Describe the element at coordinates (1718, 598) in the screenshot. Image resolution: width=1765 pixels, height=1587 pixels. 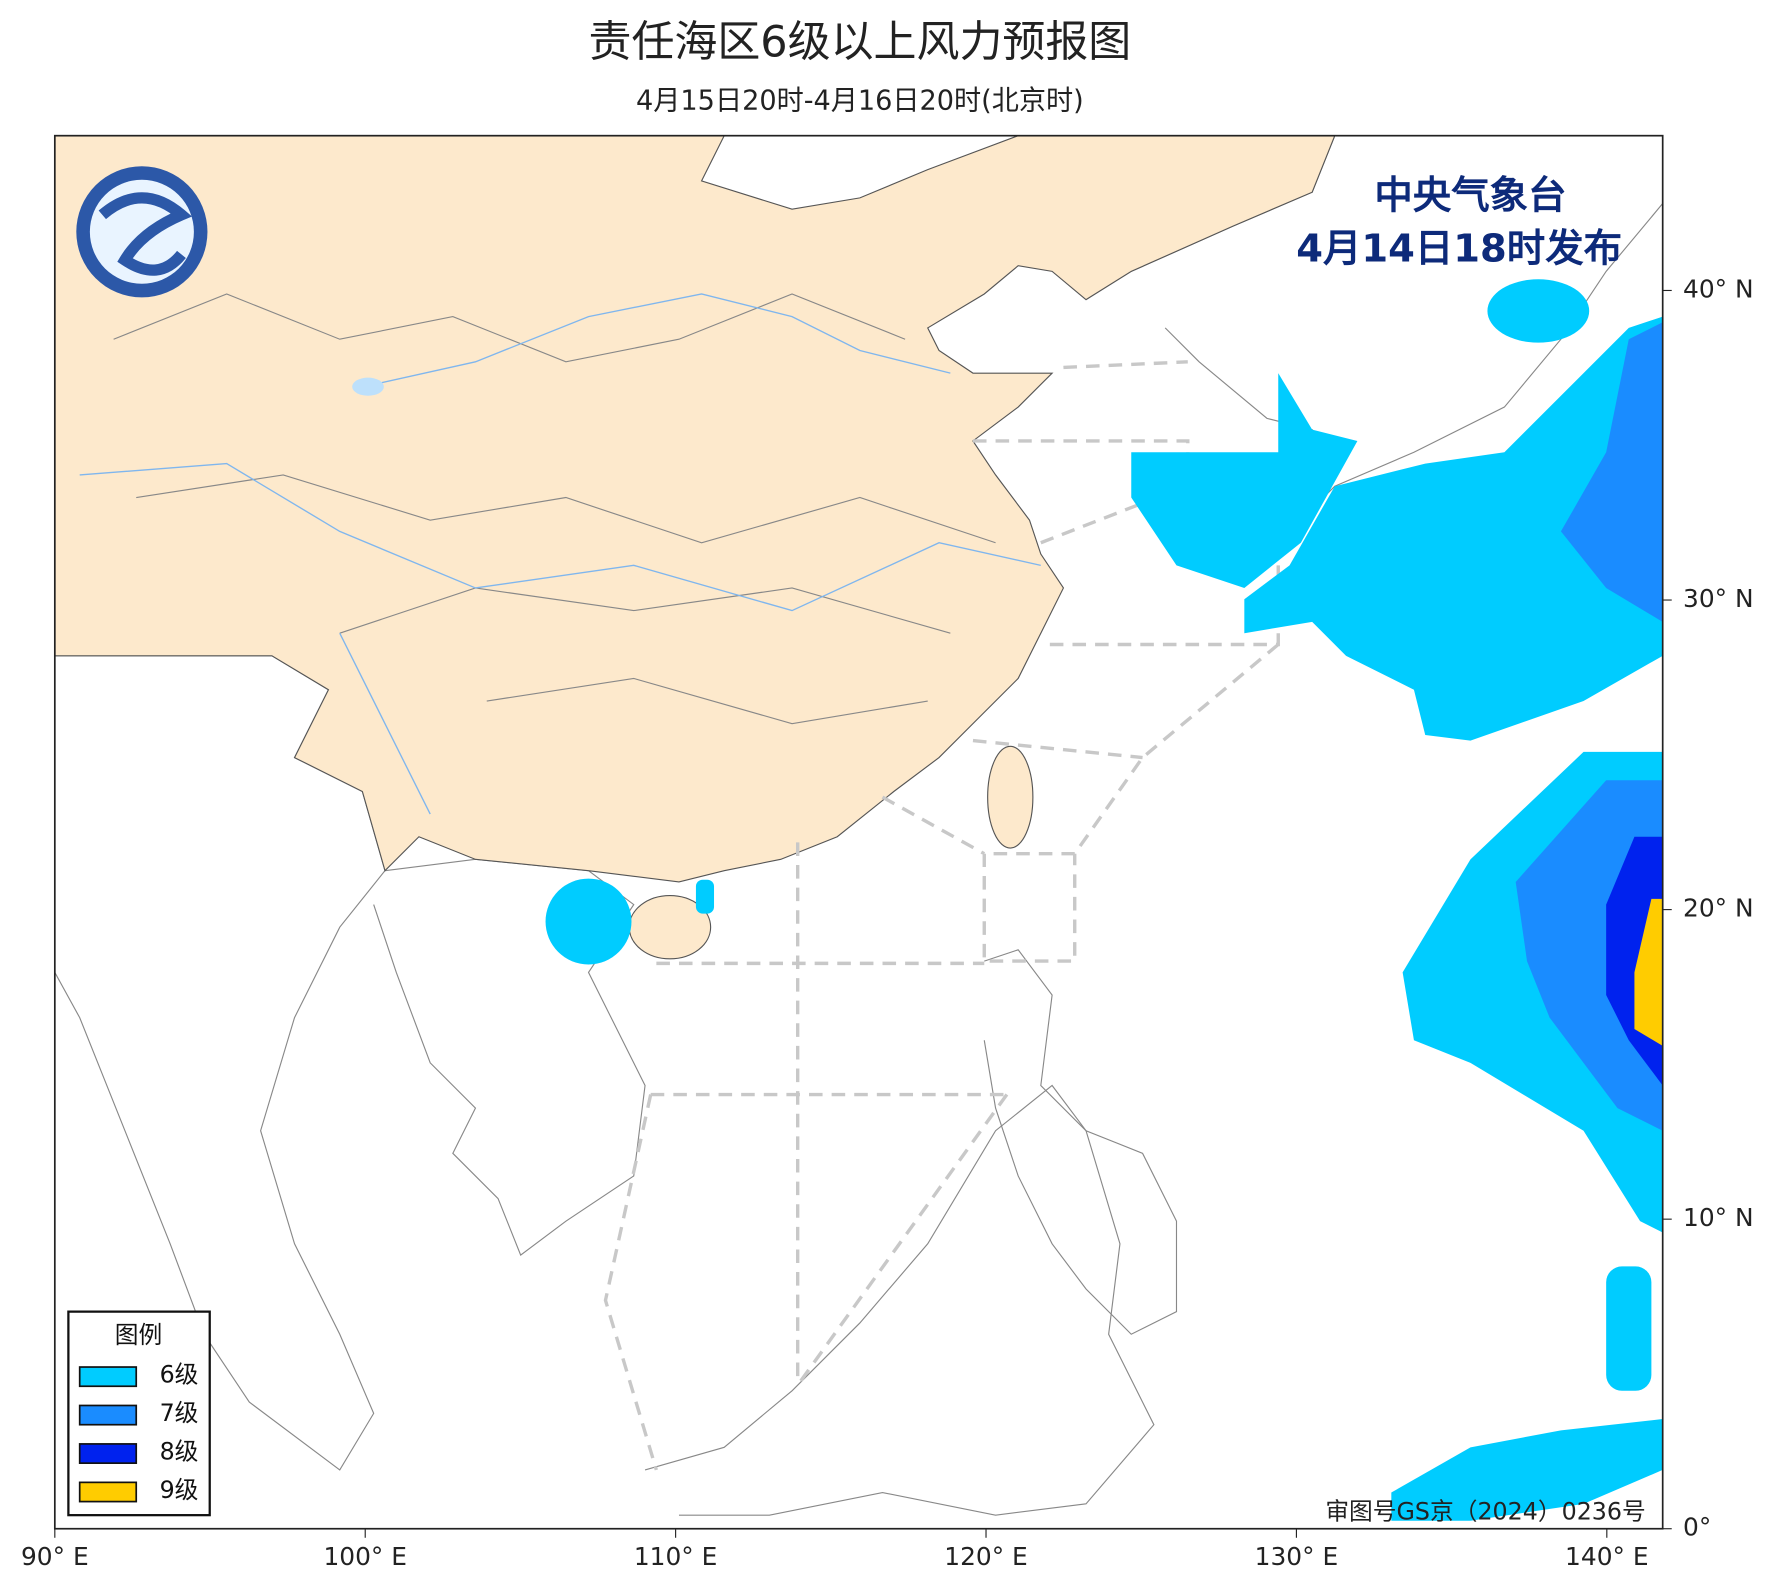
I see `y-tick-label: 30° N` at that location.